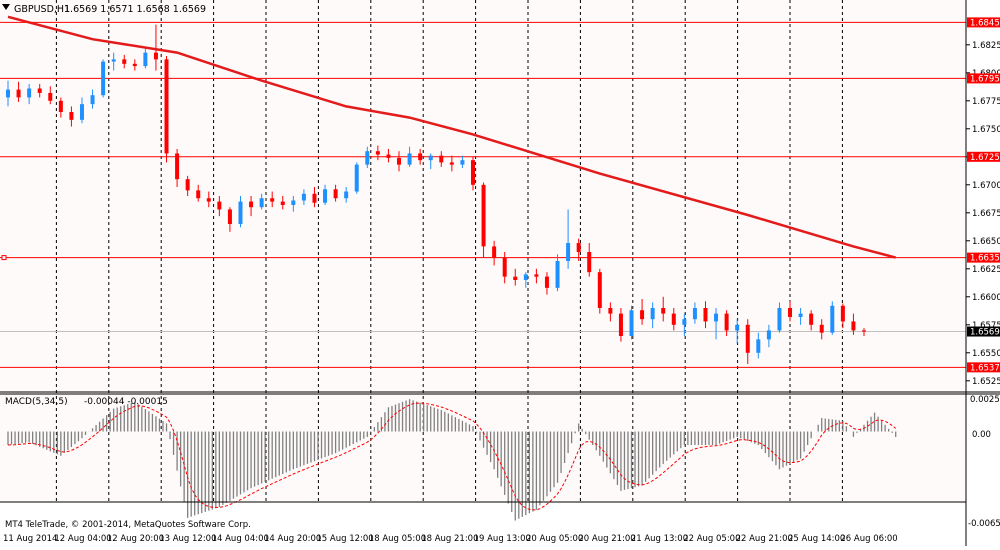 This screenshot has height=550, width=1000. What do you see at coordinates (126, 402) in the screenshot?
I see `macd-values: -0.00044 -0.00015` at bounding box center [126, 402].